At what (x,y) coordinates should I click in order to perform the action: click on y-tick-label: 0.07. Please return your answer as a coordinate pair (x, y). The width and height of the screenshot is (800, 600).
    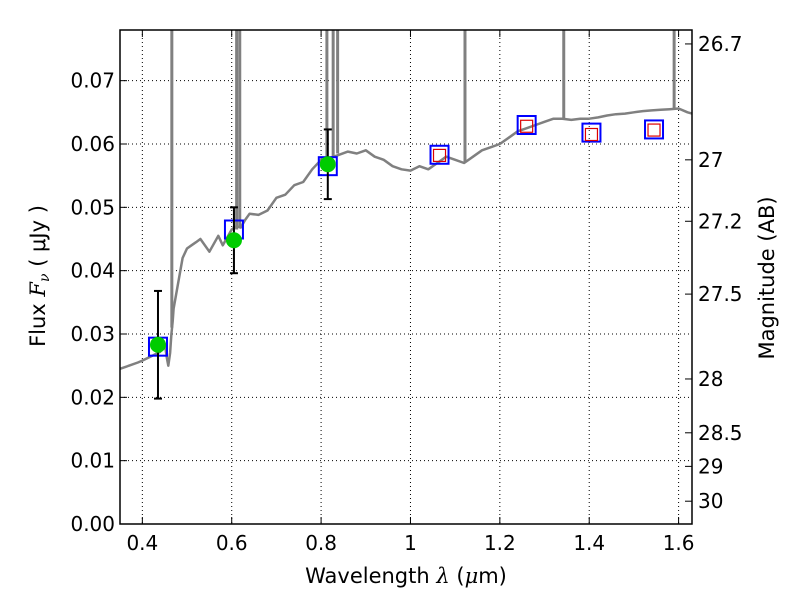
    Looking at the image, I should click on (92, 81).